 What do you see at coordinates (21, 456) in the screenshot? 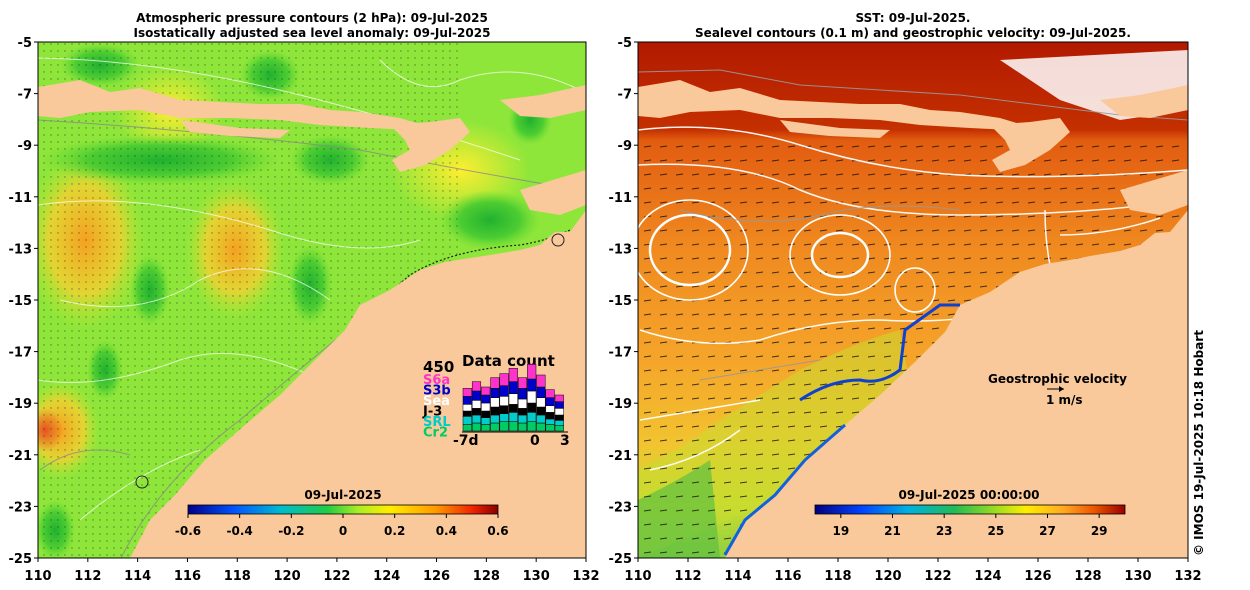
I see `left-ytick-label: -21` at bounding box center [21, 456].